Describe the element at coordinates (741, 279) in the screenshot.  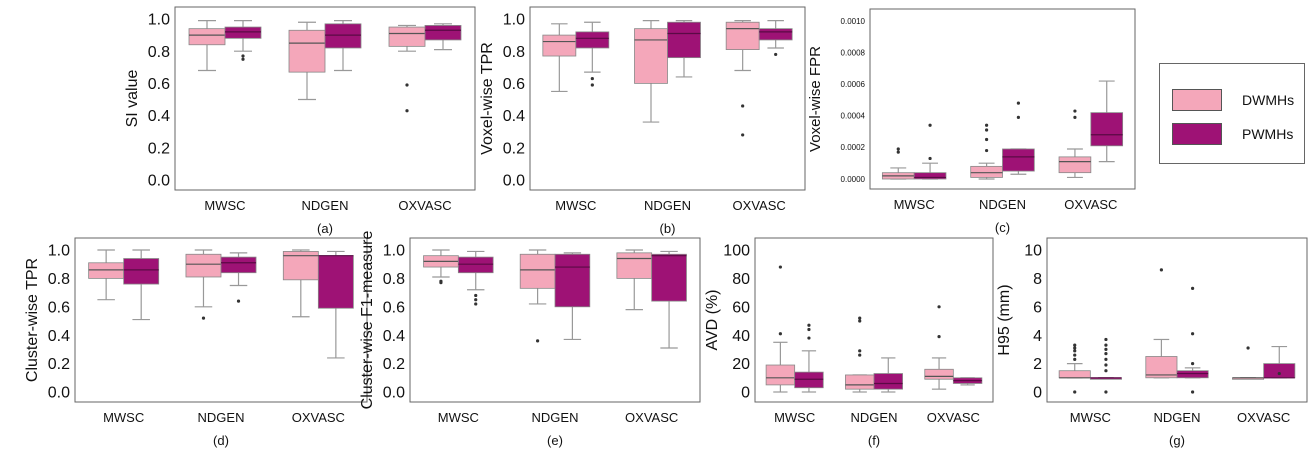
I see `y-tick-label: 80` at that location.